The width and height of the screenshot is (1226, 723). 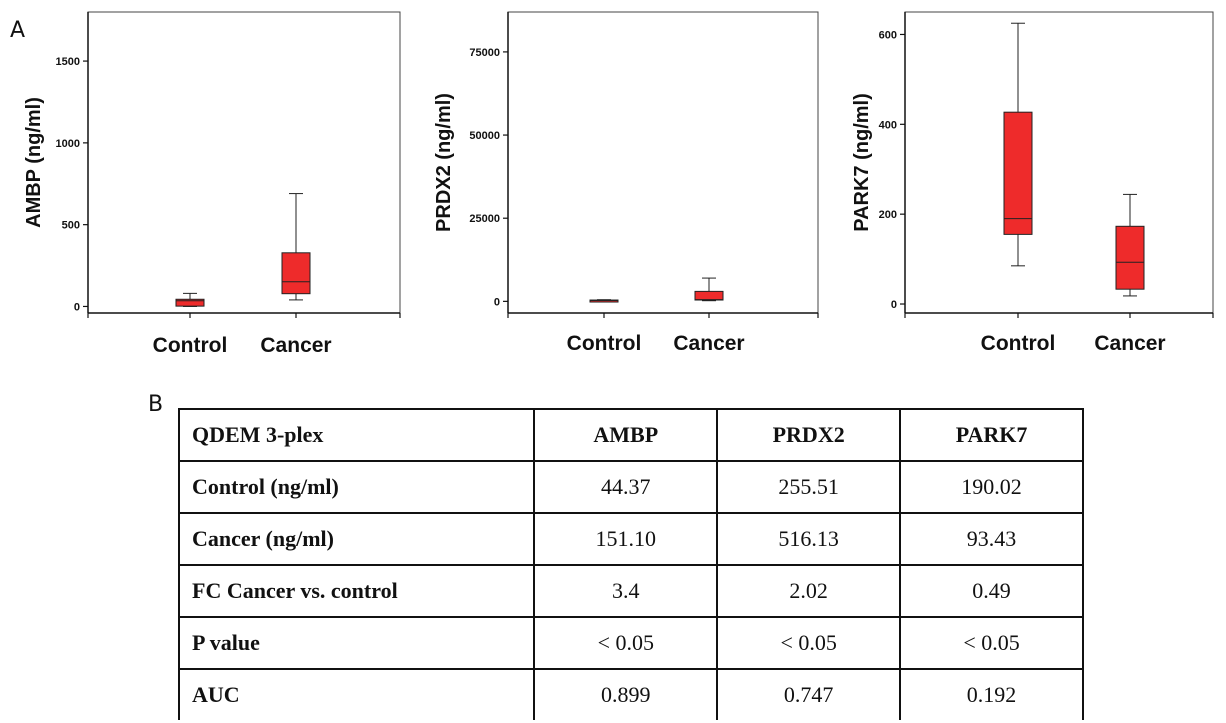 I want to click on table-row: Cancer (ng/ml) 151.10 516.13 93.43, so click(x=630, y=539).